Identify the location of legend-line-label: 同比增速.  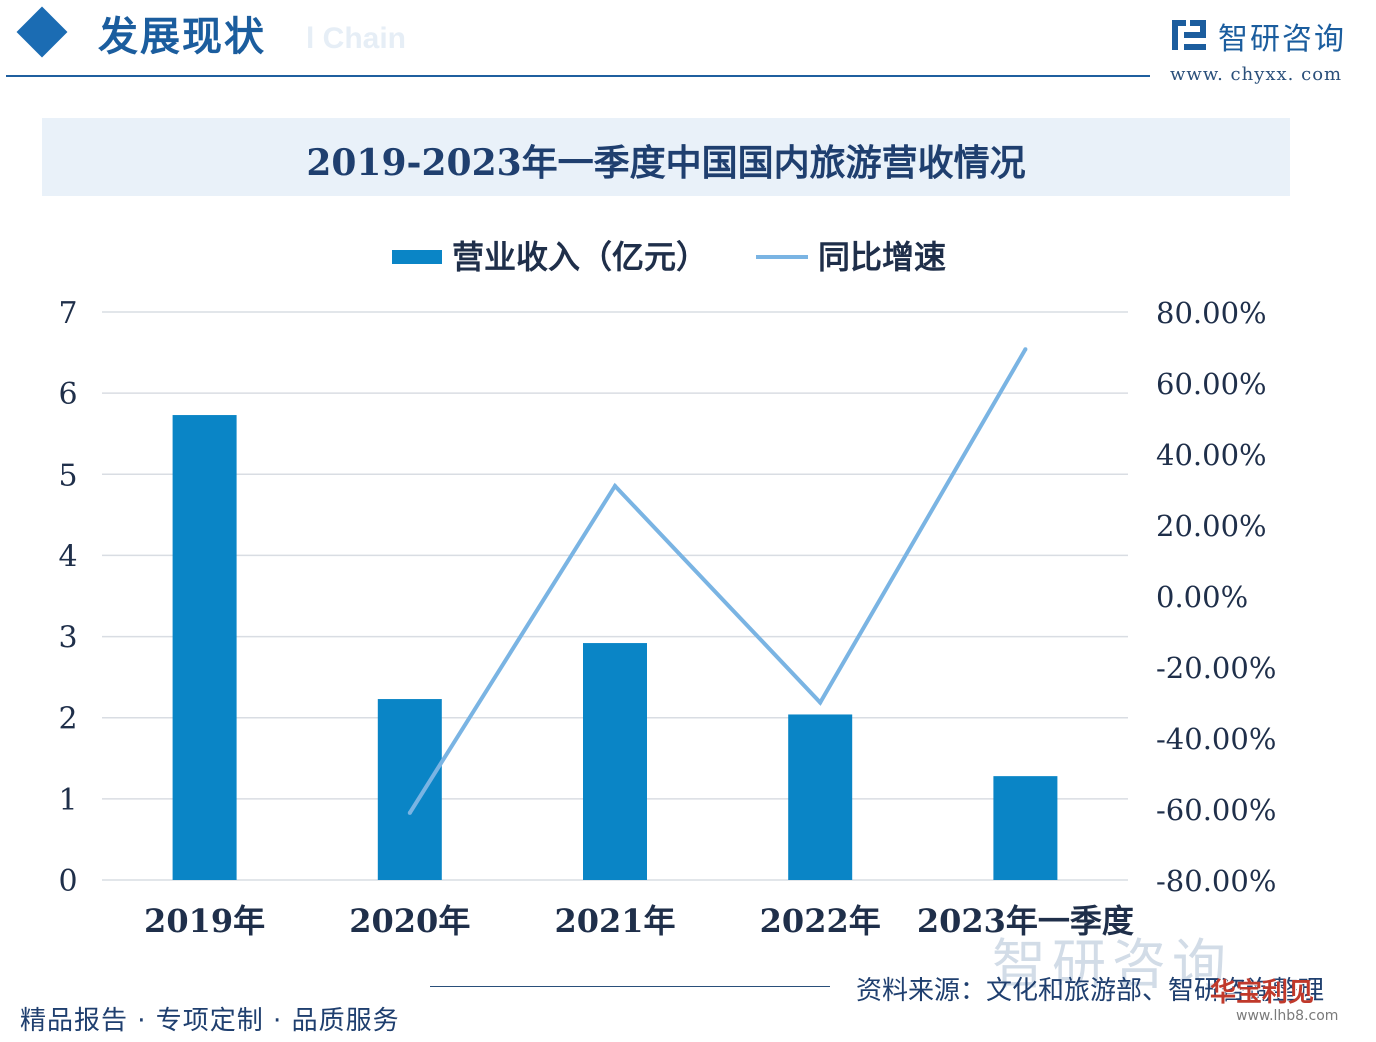
(882, 257).